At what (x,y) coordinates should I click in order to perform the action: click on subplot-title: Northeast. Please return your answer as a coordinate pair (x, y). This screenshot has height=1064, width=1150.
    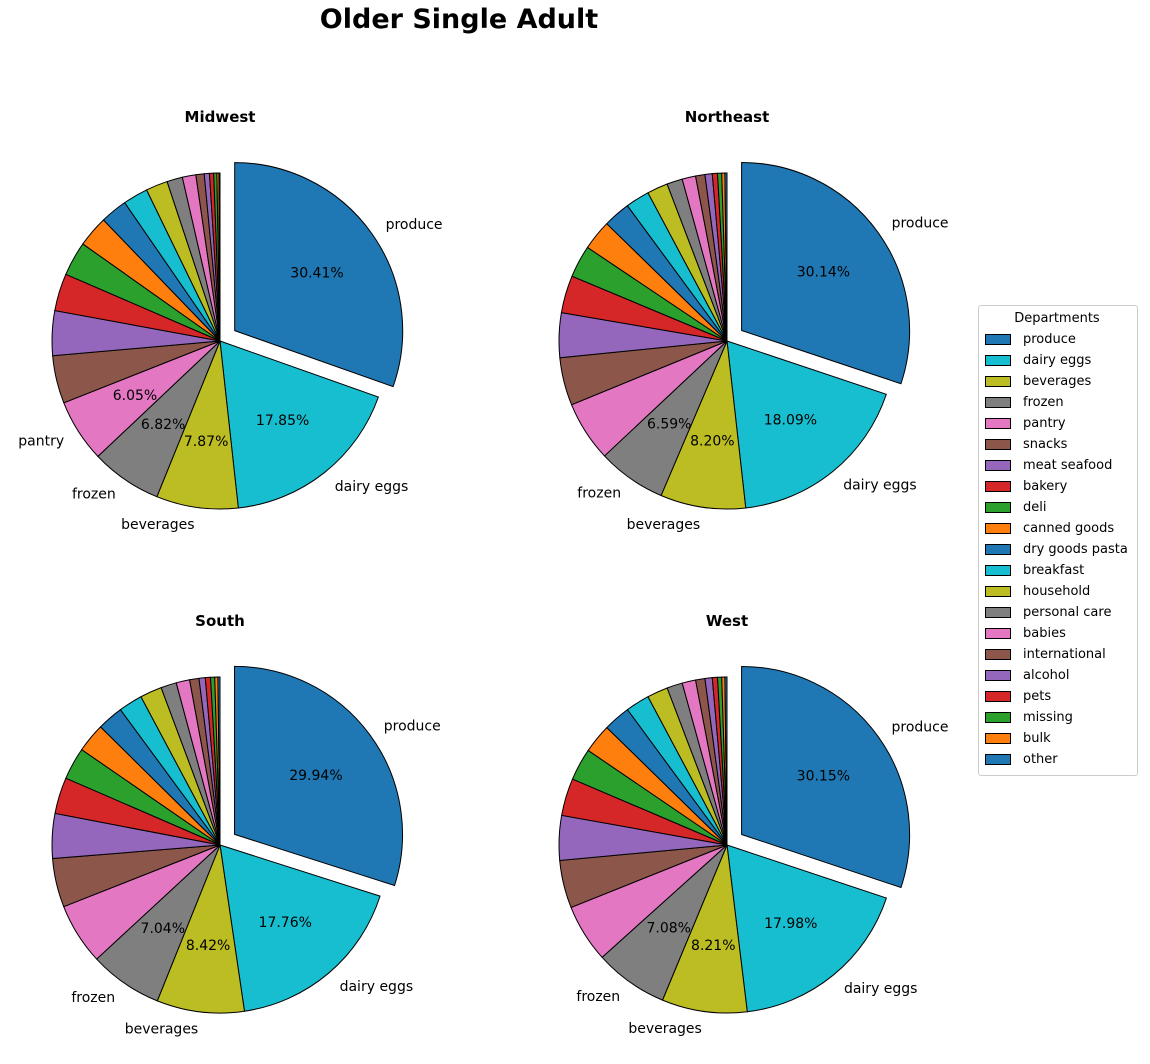
    Looking at the image, I should click on (727, 117).